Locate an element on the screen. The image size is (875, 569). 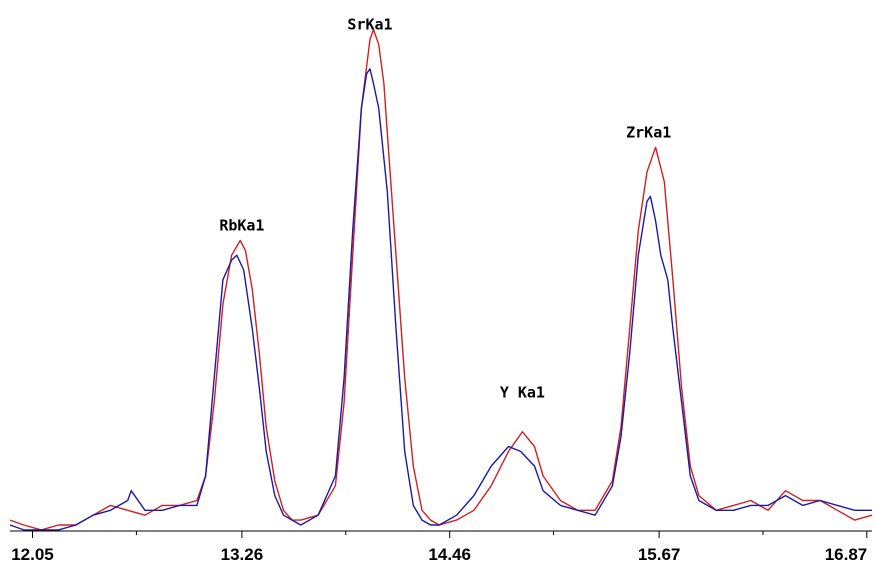
peak-label: SrKa1 is located at coordinates (369, 24).